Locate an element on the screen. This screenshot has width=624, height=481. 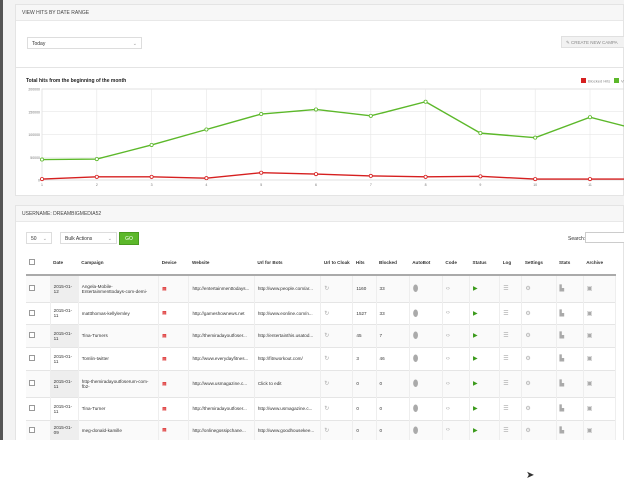
go-button: GO is located at coordinates (129, 238).